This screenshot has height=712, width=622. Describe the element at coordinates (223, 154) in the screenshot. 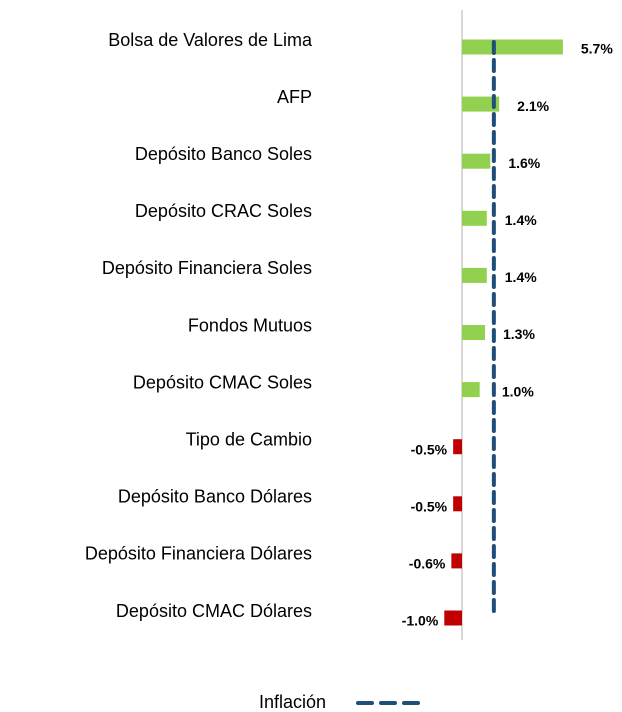

I see `category-label: Depósito Banco Soles` at that location.